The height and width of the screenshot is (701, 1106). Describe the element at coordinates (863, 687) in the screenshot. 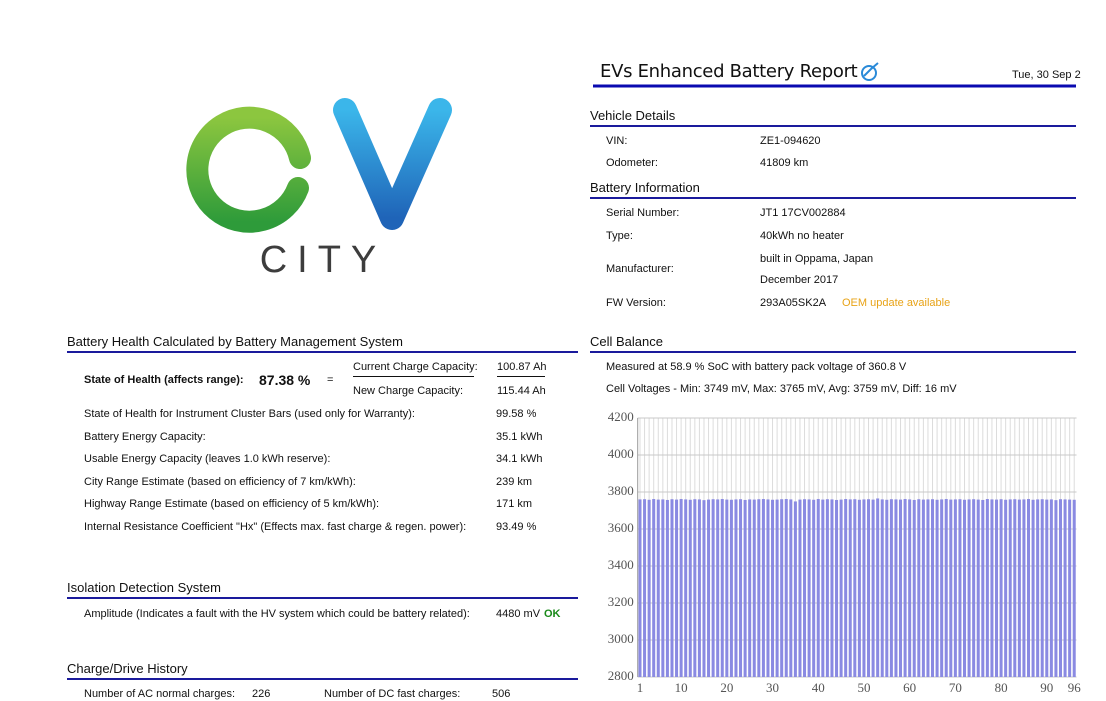

I see `x-tick-label: 50` at that location.